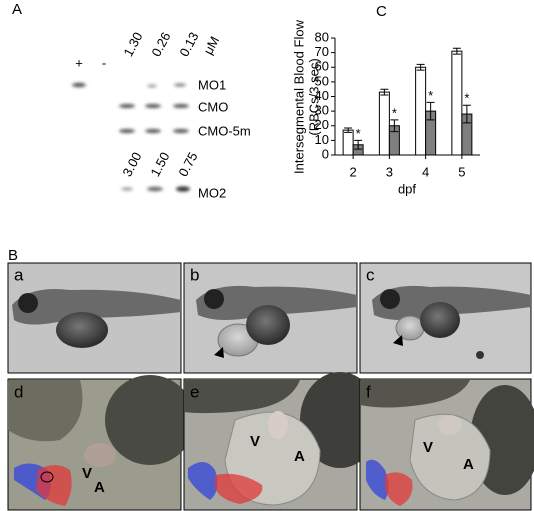  I want to click on y-tick-label: 40, so click(322, 95).